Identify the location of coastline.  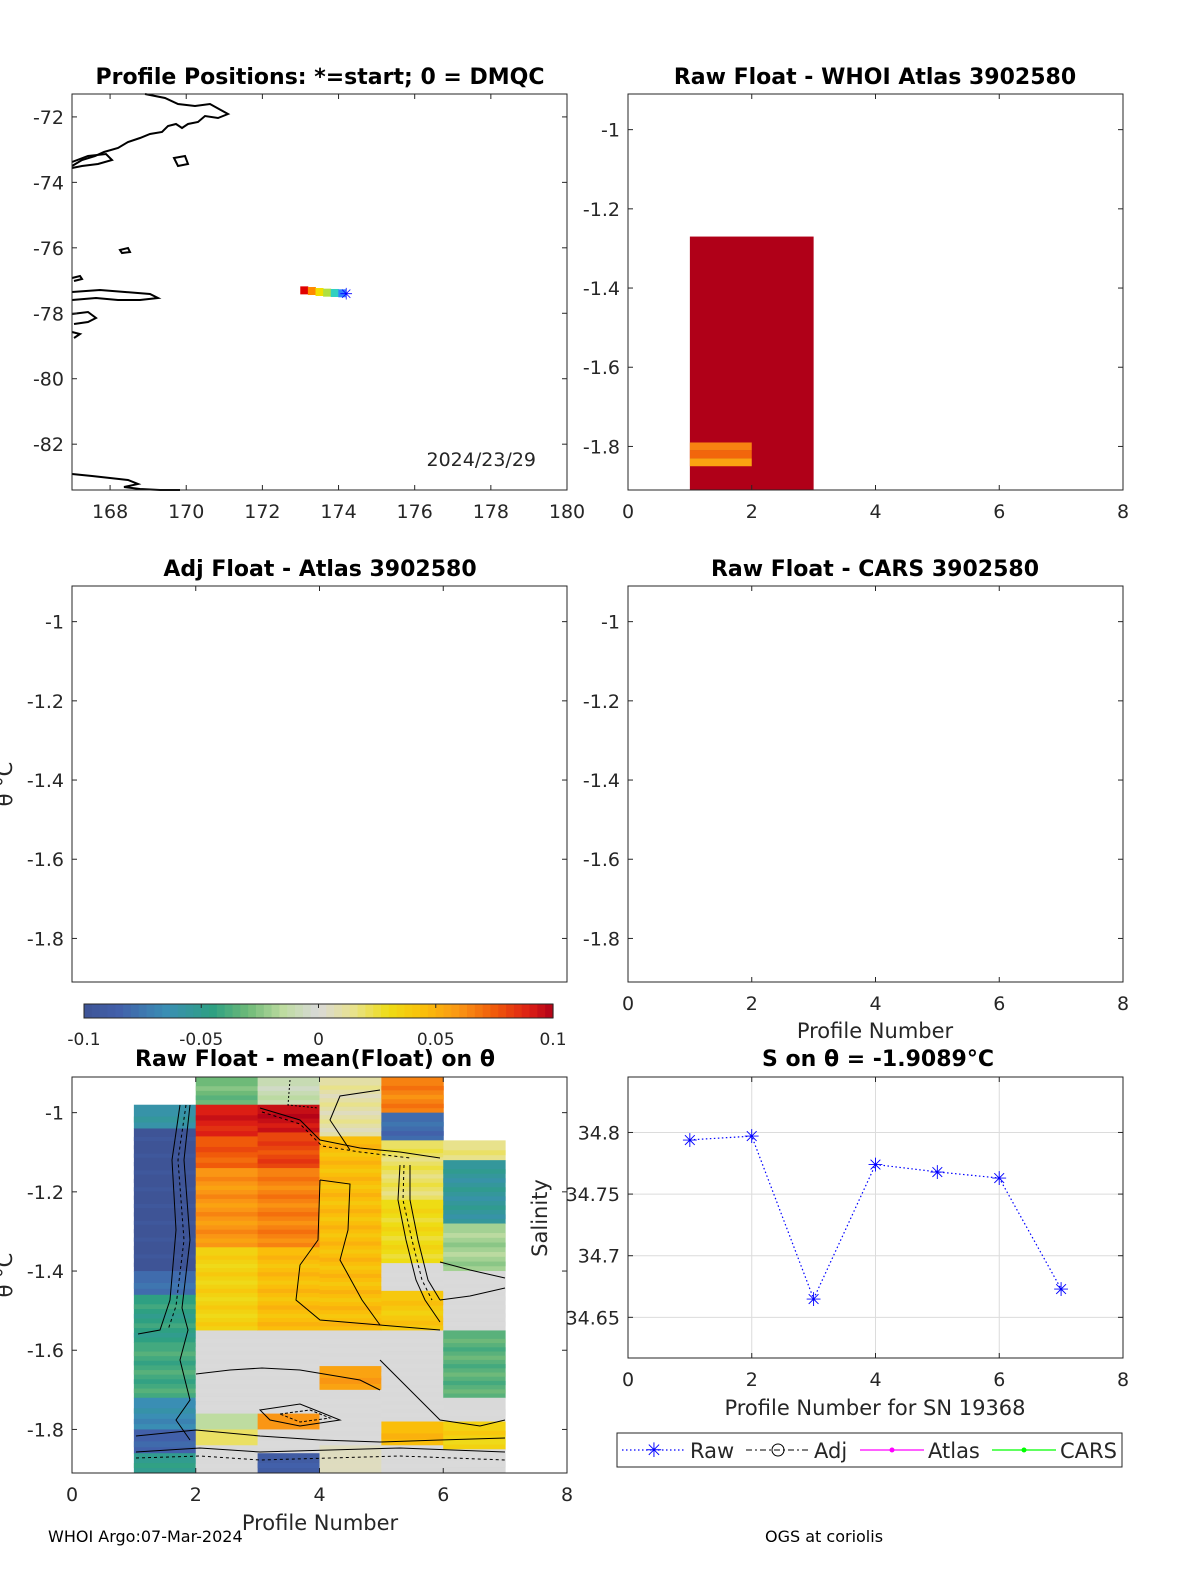
(151, 292).